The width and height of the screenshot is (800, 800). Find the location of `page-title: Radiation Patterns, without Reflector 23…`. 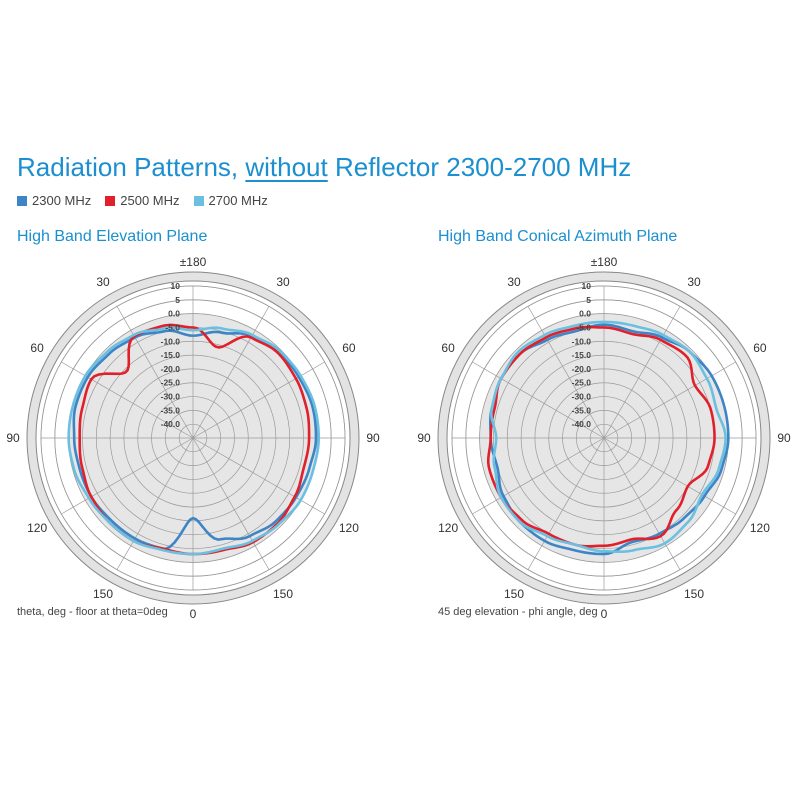

page-title: Radiation Patterns, without Reflector 23… is located at coordinates (324, 167).